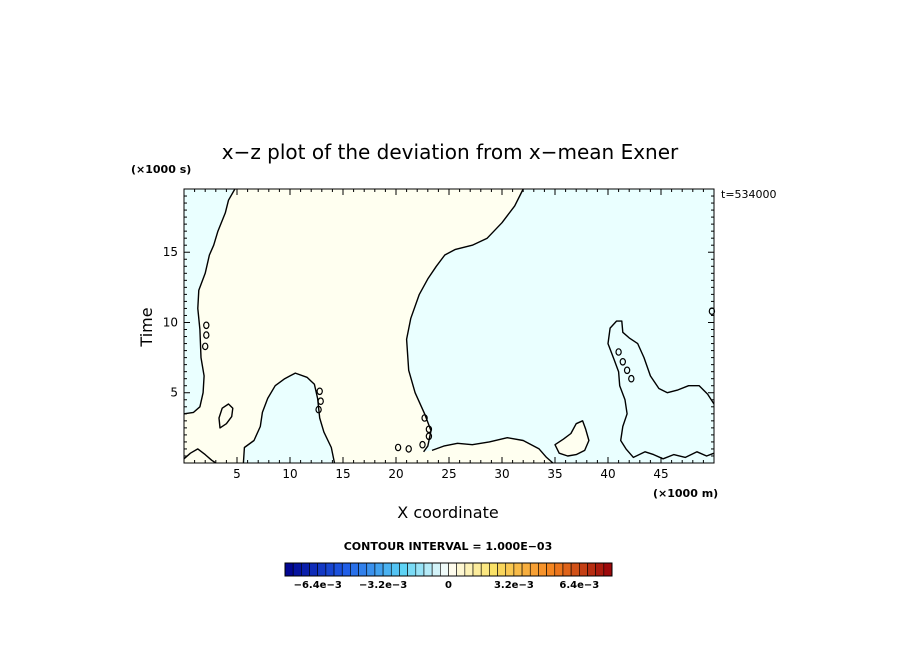  What do you see at coordinates (554, 474) in the screenshot?
I see `x-tick-label: 35` at bounding box center [554, 474].